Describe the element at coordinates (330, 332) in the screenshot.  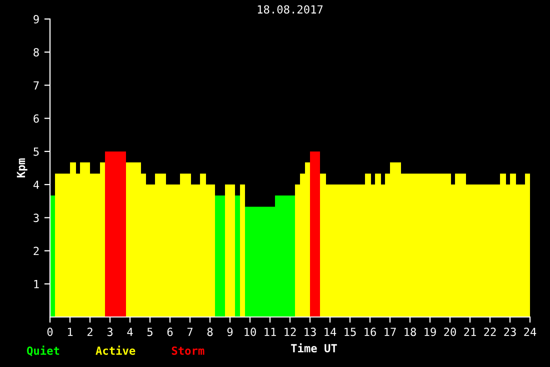
I see `x-tick-label: 14` at that location.